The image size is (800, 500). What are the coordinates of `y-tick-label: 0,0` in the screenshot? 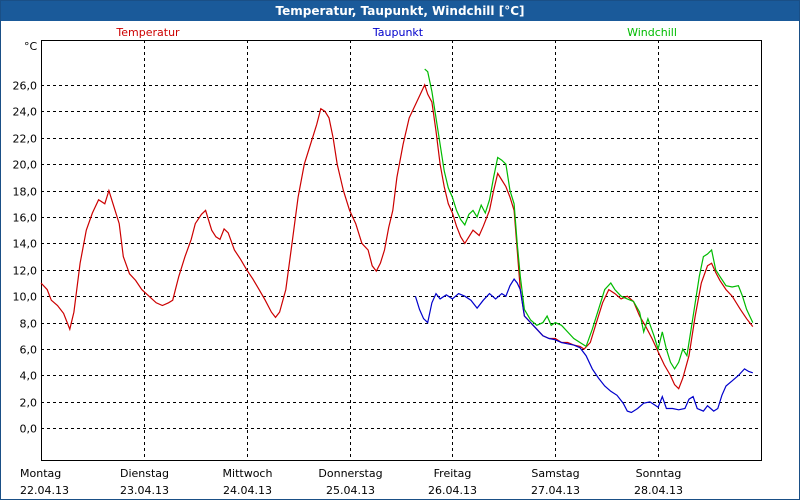 It's located at (29, 429).